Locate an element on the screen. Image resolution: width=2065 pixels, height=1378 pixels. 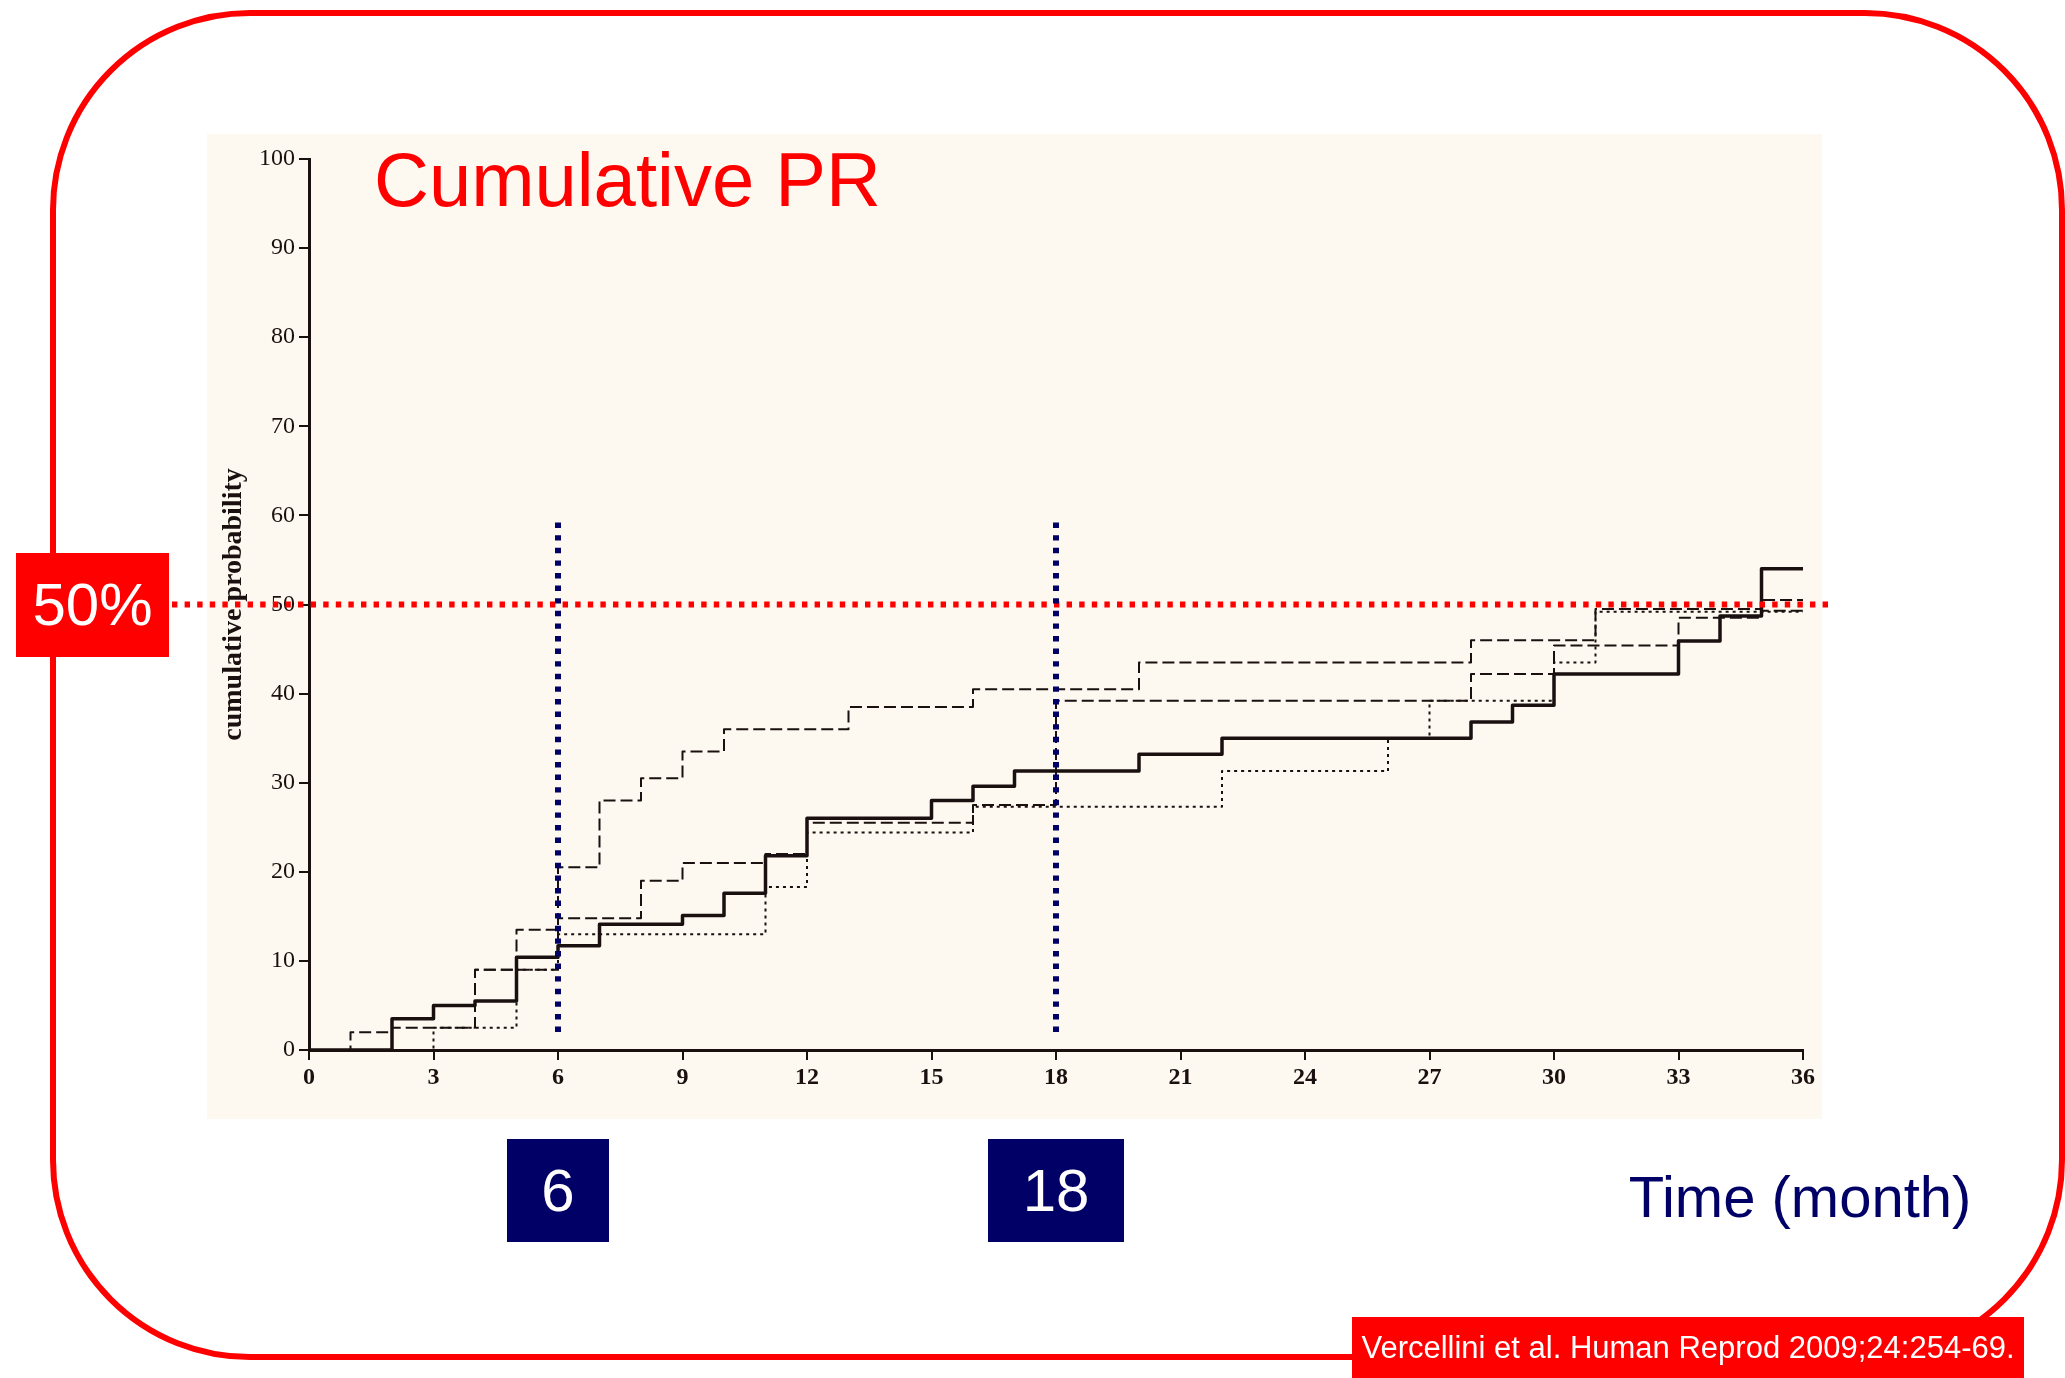
x-tick-label: 9 is located at coordinates (682, 1075).